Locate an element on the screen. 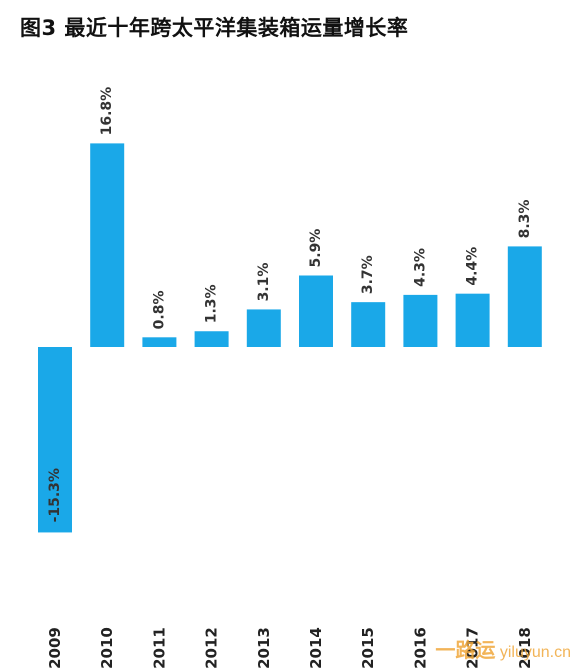  value-label-2018: 8.3% is located at coordinates (525, 219).